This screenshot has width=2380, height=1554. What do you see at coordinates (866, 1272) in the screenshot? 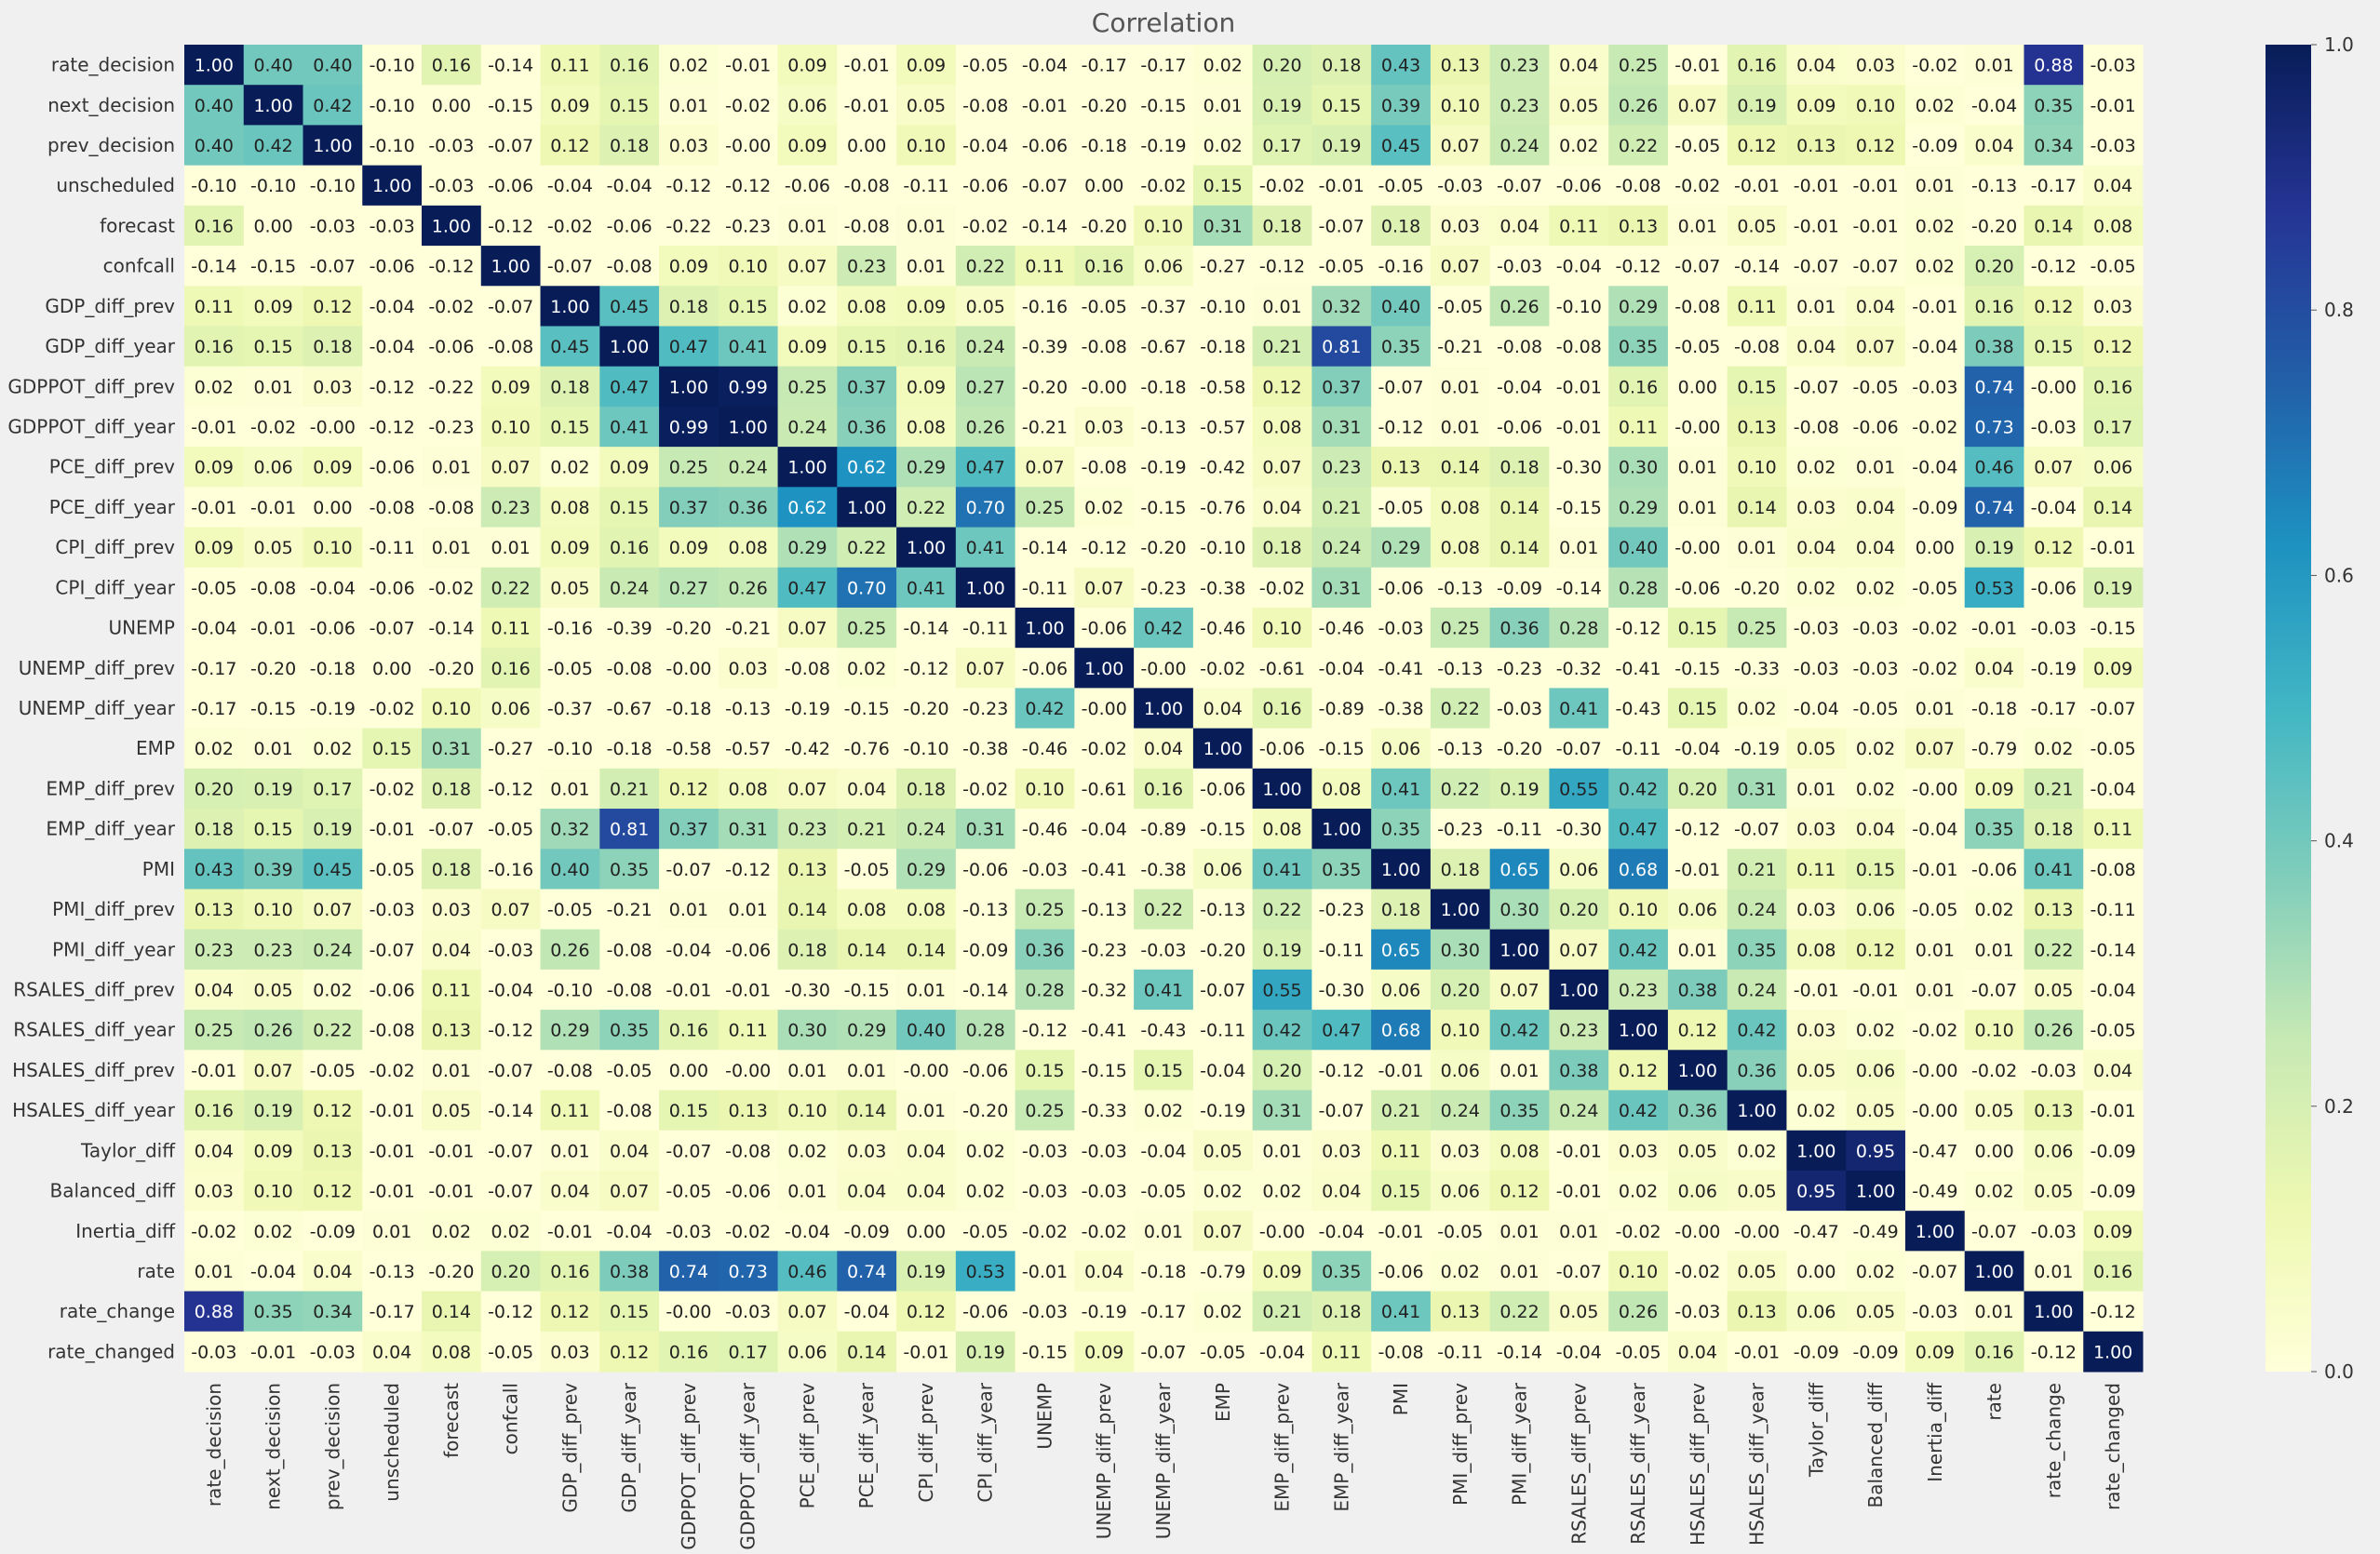
I see `cell-value-label: 0.74` at bounding box center [866, 1272].